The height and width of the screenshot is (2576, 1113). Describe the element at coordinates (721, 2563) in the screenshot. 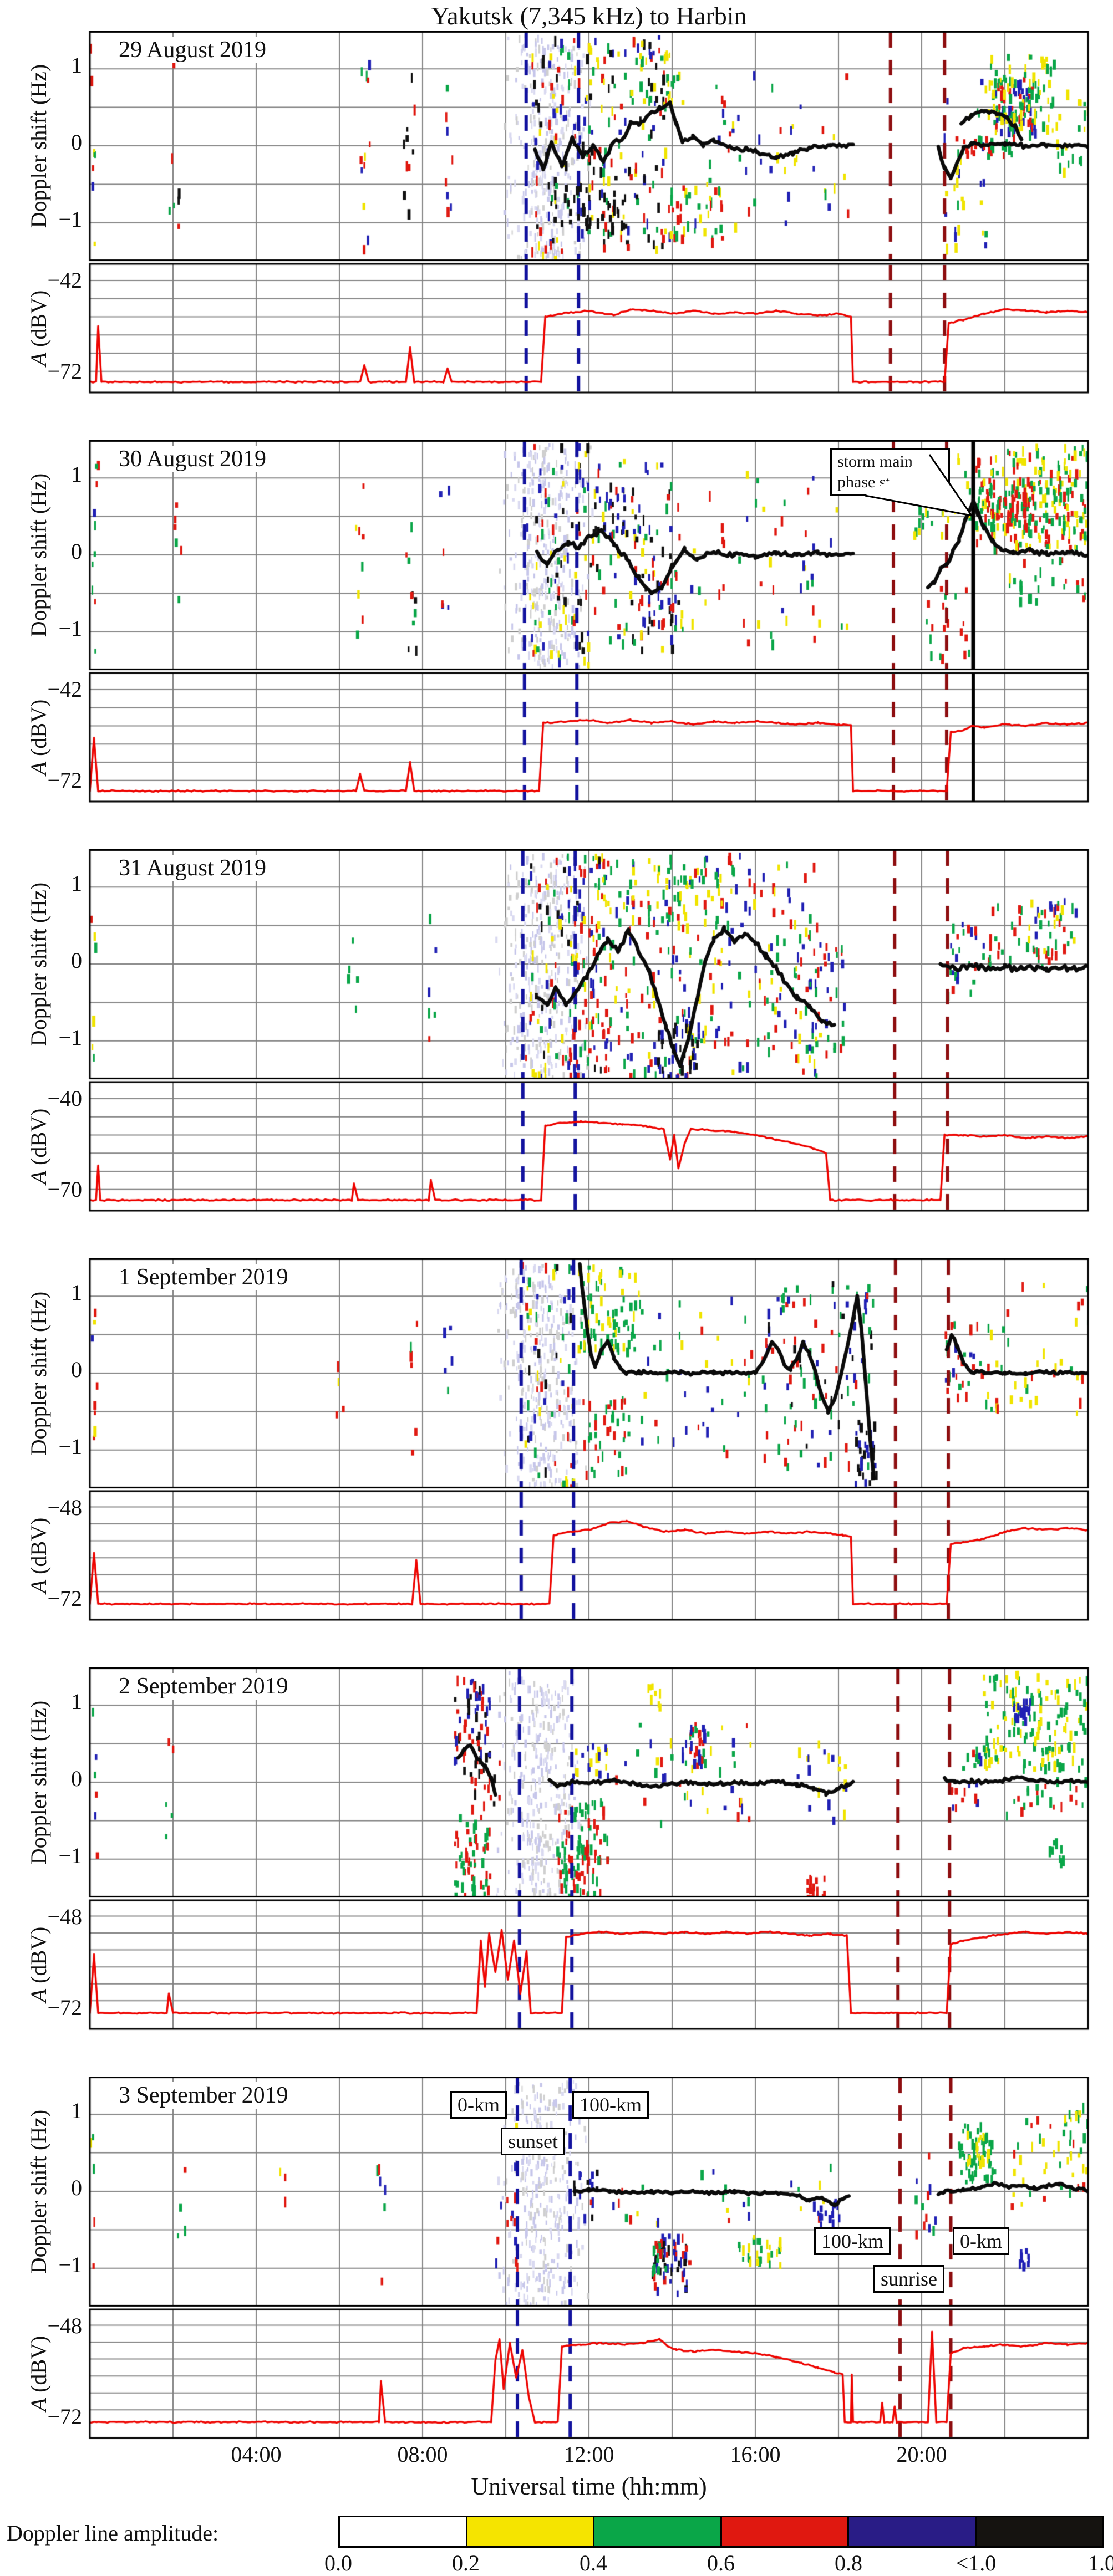

I see `colorbar-tick: 0.6` at that location.